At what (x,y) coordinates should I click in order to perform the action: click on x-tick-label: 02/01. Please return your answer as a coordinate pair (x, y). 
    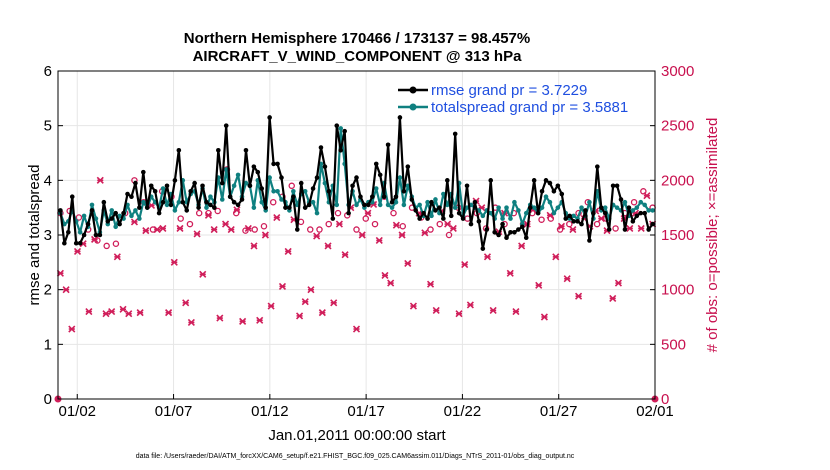
    Looking at the image, I should click on (655, 411).